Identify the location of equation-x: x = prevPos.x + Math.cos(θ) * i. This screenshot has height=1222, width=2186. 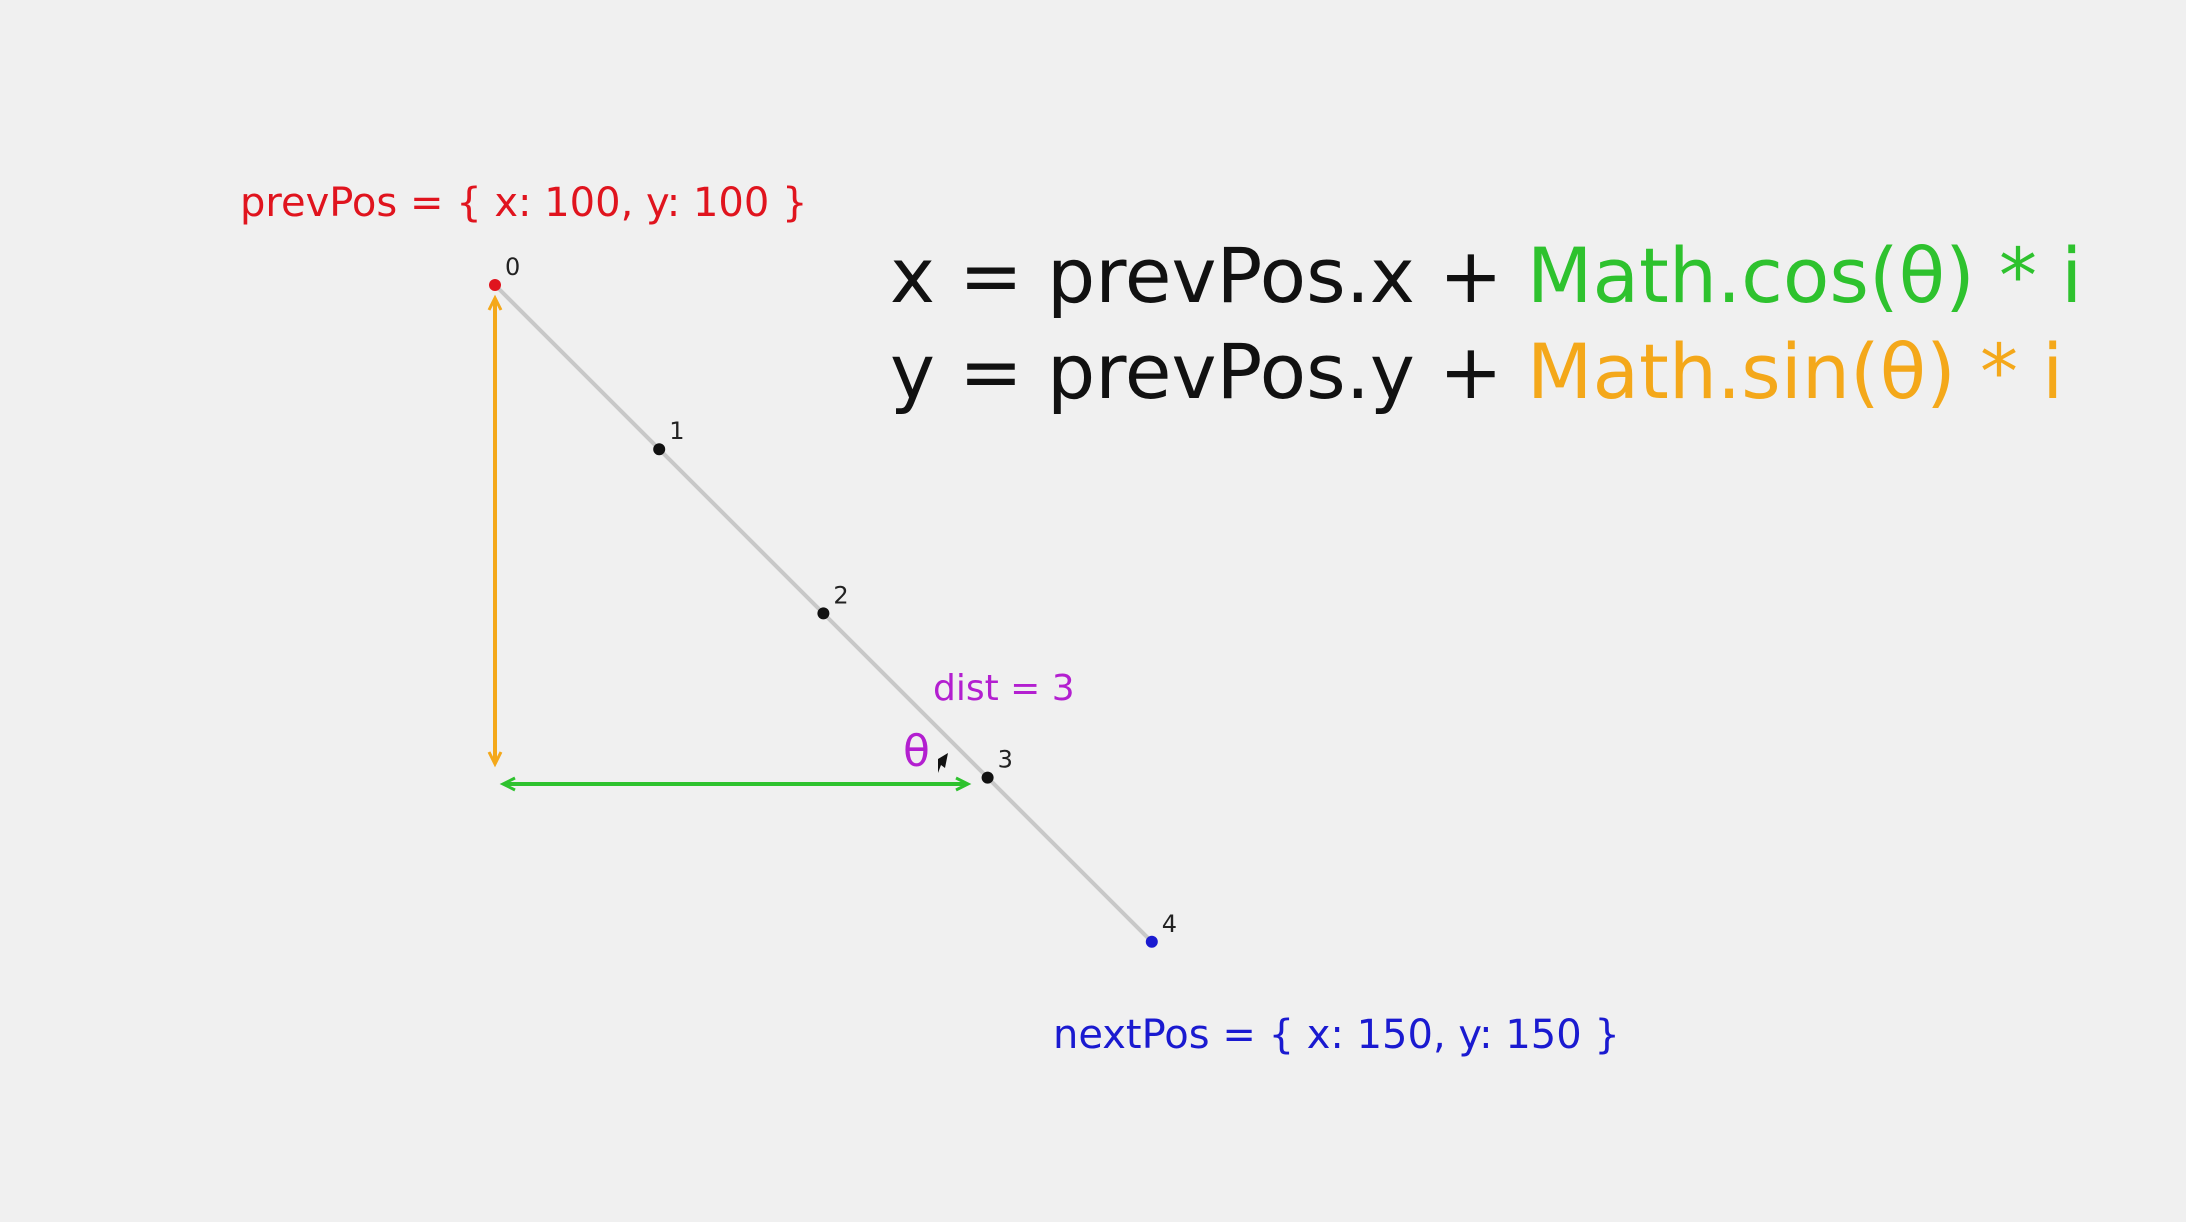
(1486, 275).